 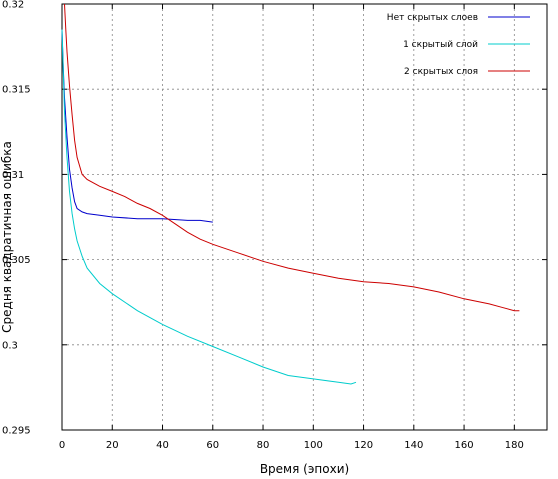 I want to click on legend-label-3: 2 скрытых слоя, so click(x=441, y=72).